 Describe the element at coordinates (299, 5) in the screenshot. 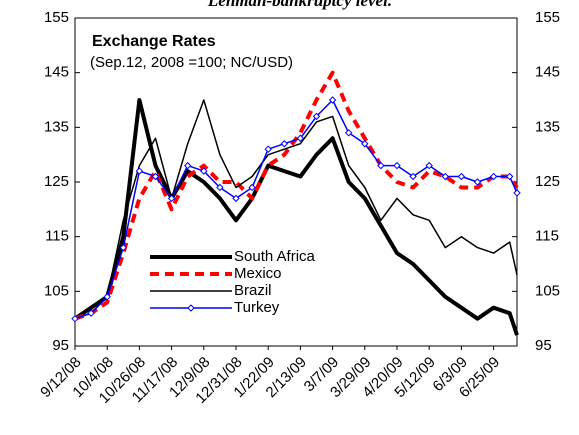

I see `chart-title: Lehman-bankruptcy level.` at that location.